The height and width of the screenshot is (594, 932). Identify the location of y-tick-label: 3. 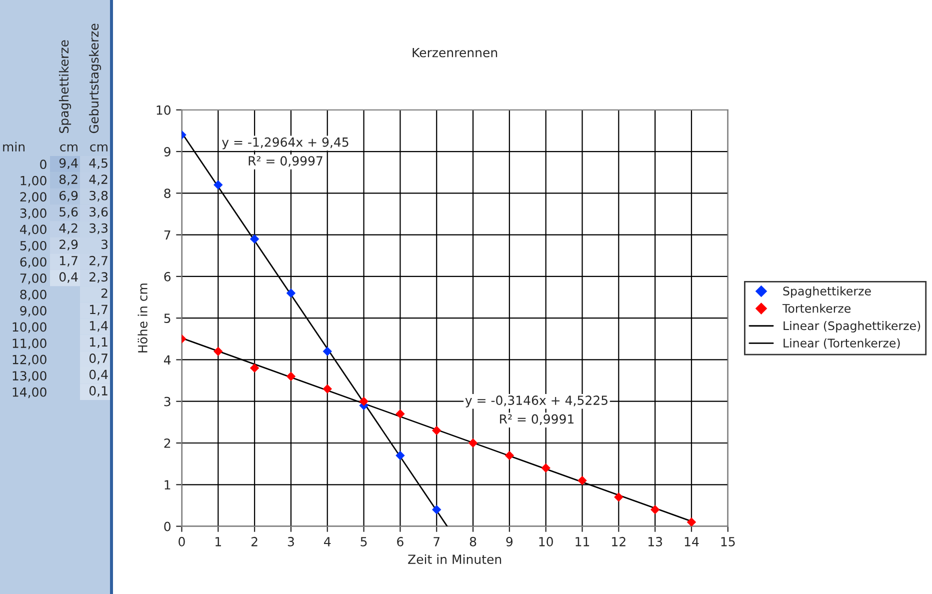
(167, 401).